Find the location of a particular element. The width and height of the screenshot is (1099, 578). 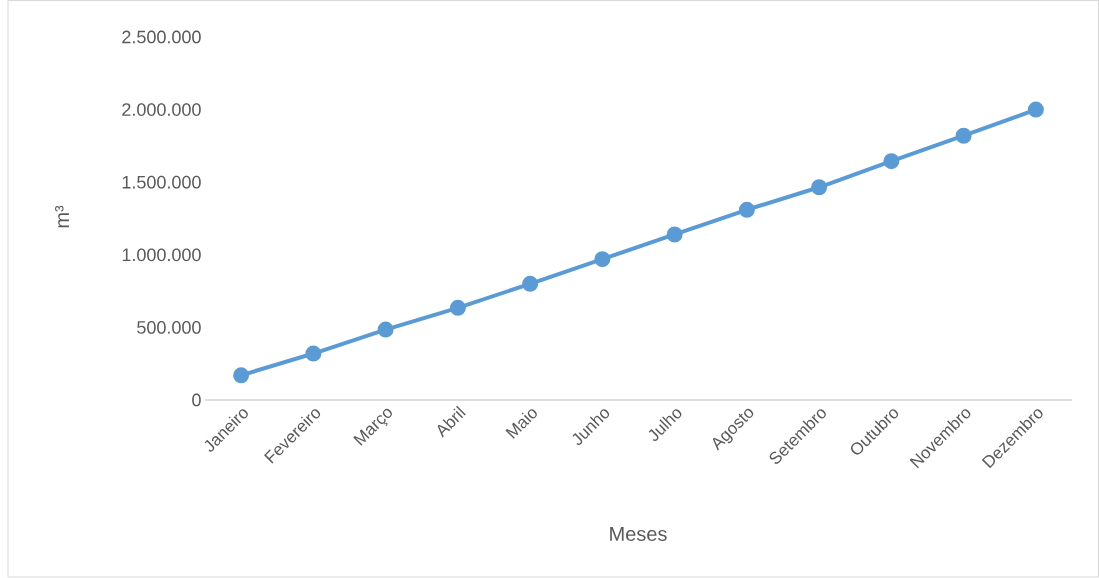

y-tick-label: 1.500.000 is located at coordinates (161, 182).